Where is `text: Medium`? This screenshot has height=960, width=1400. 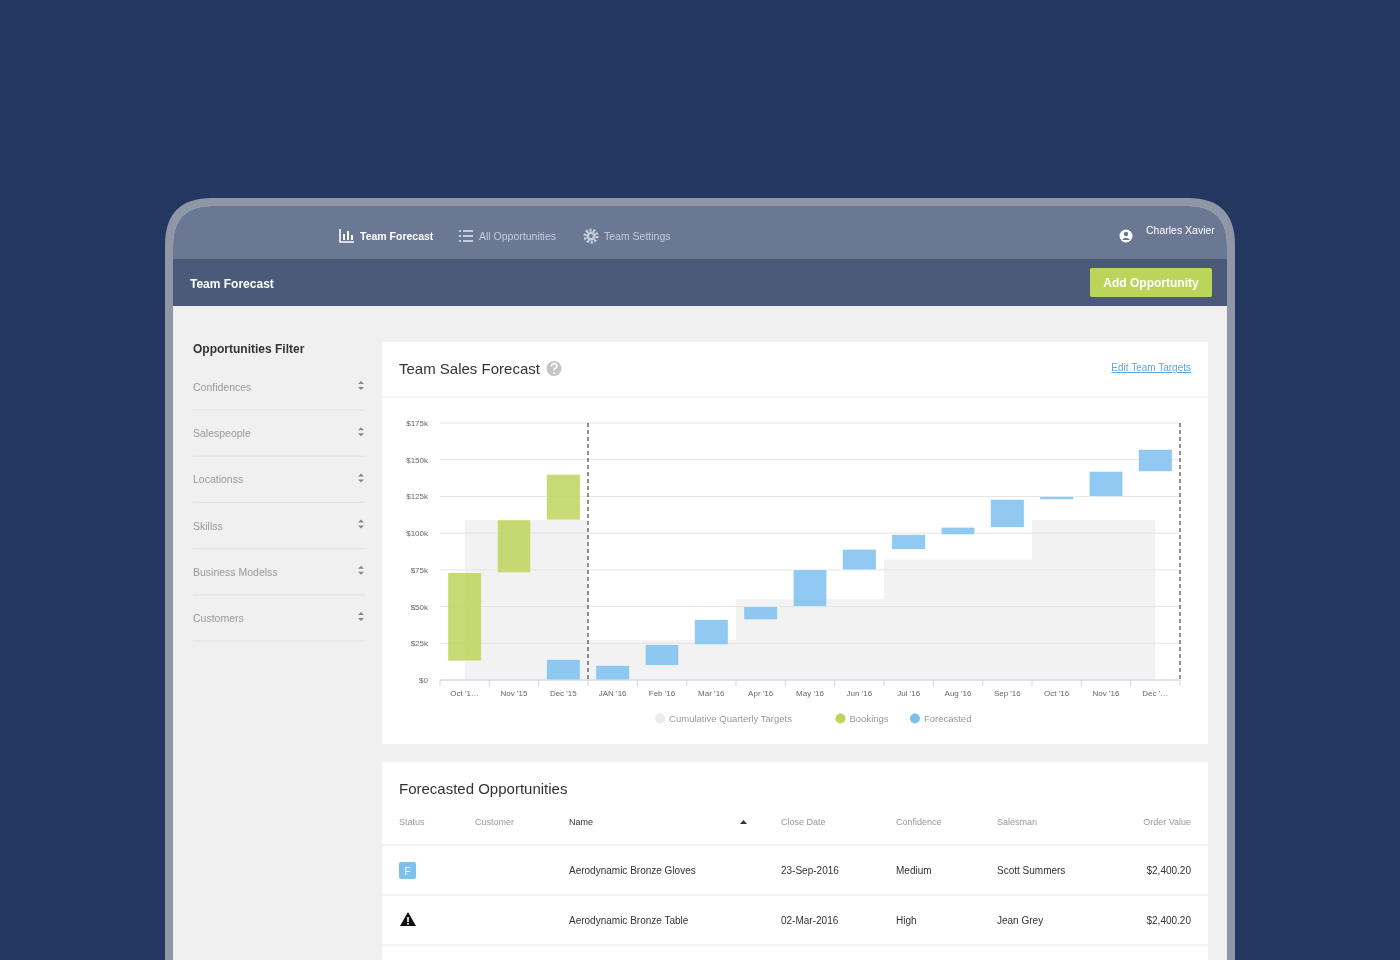
text: Medium is located at coordinates (914, 870).